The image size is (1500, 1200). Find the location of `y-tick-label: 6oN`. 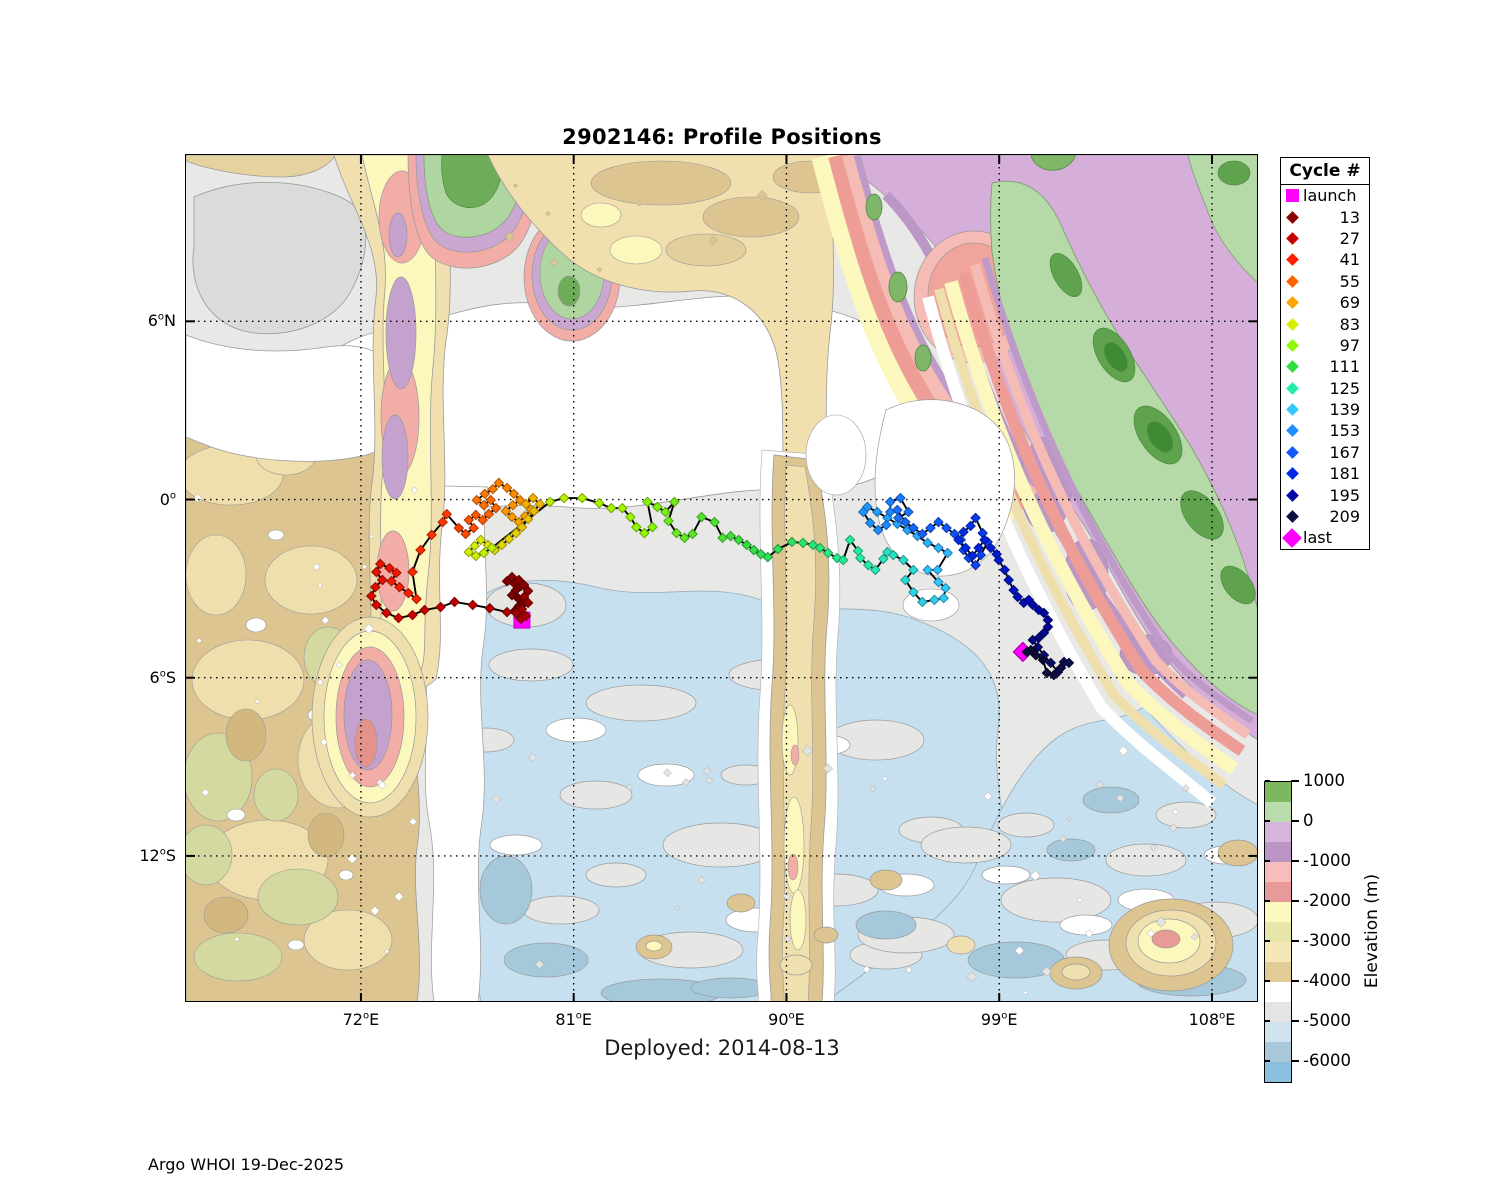

y-tick-label: 6oN is located at coordinates (161, 321).